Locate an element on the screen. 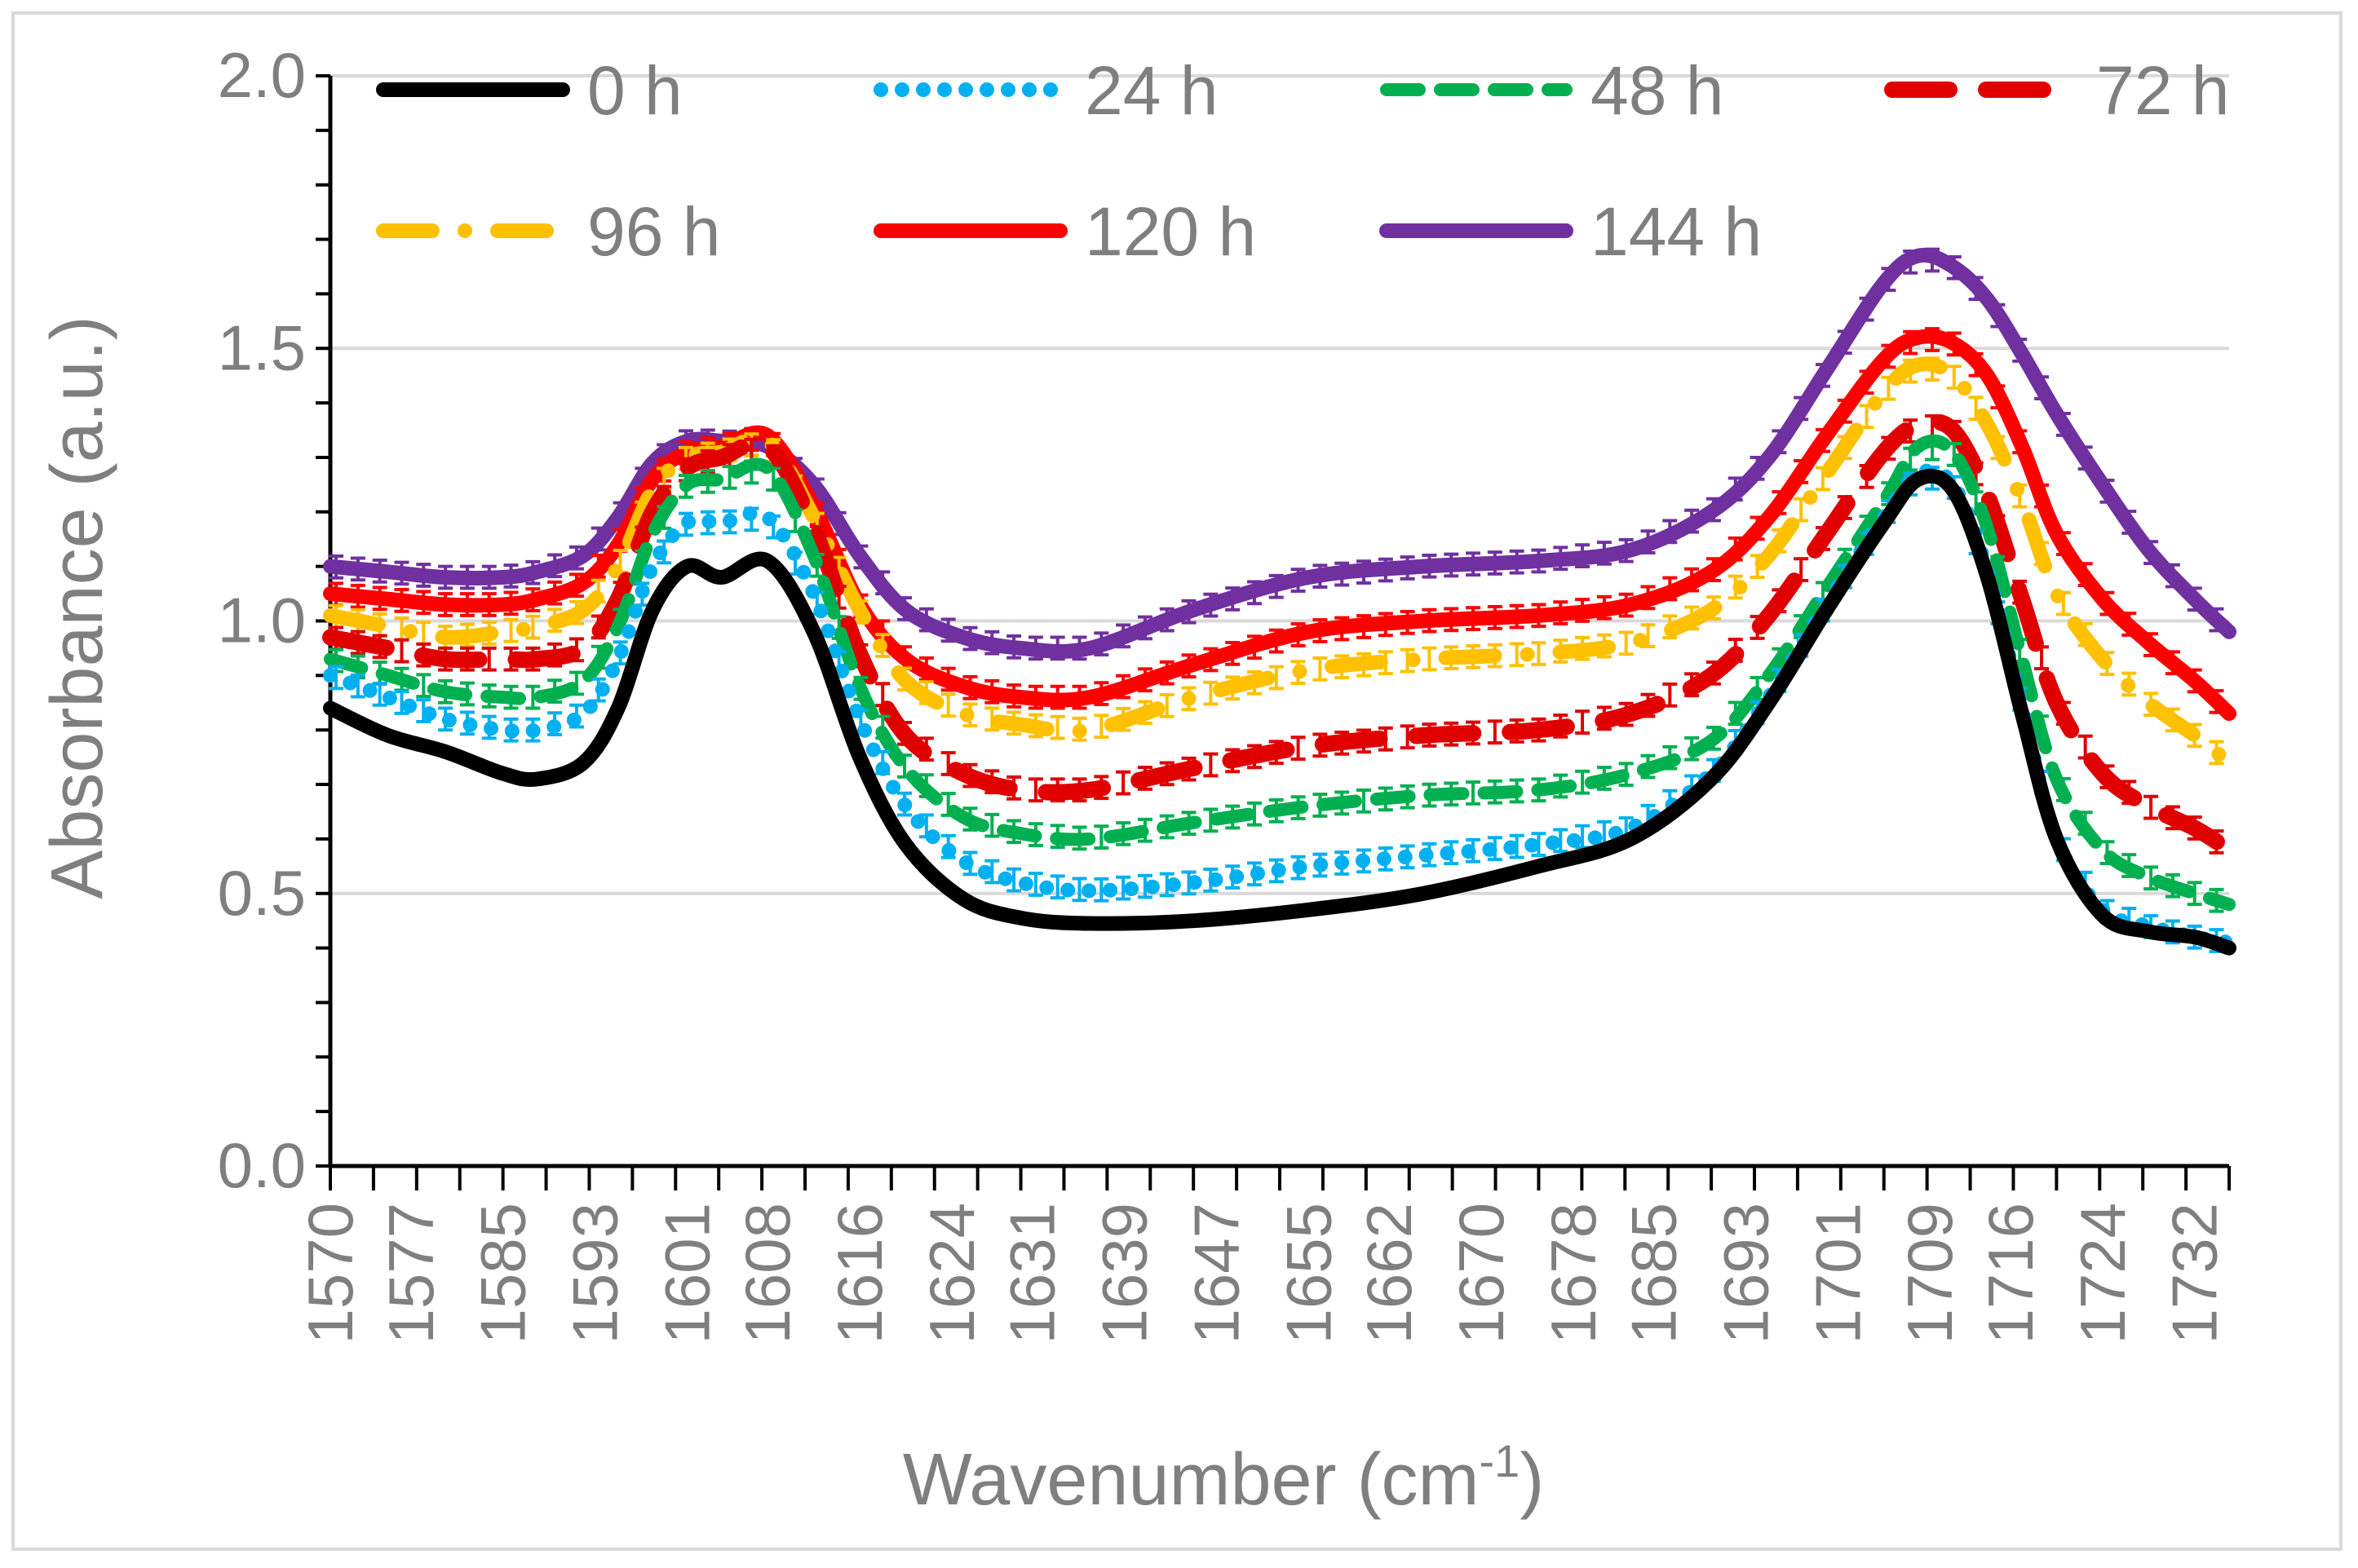 The height and width of the screenshot is (1568, 2358). x-tick-label: 1685 is located at coordinates (1654, 1274).